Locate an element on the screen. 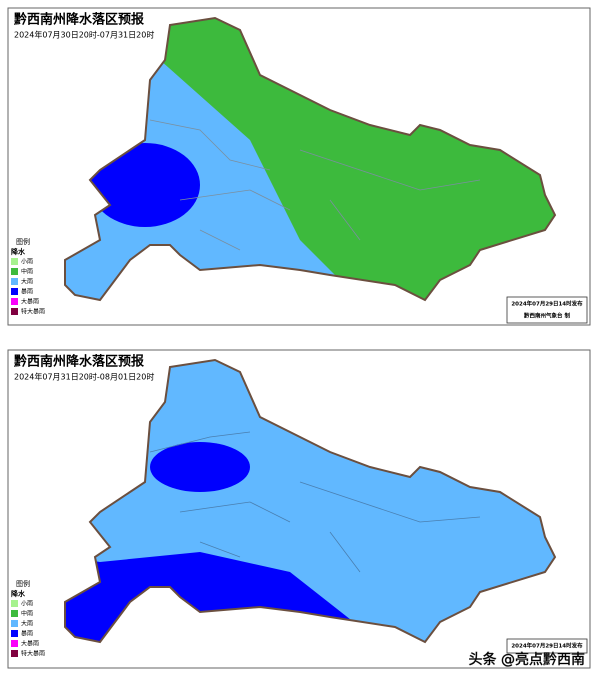 This screenshot has width=599, height=681. period: 2024年07月30日20时-07月31日20时 is located at coordinates (84, 35).